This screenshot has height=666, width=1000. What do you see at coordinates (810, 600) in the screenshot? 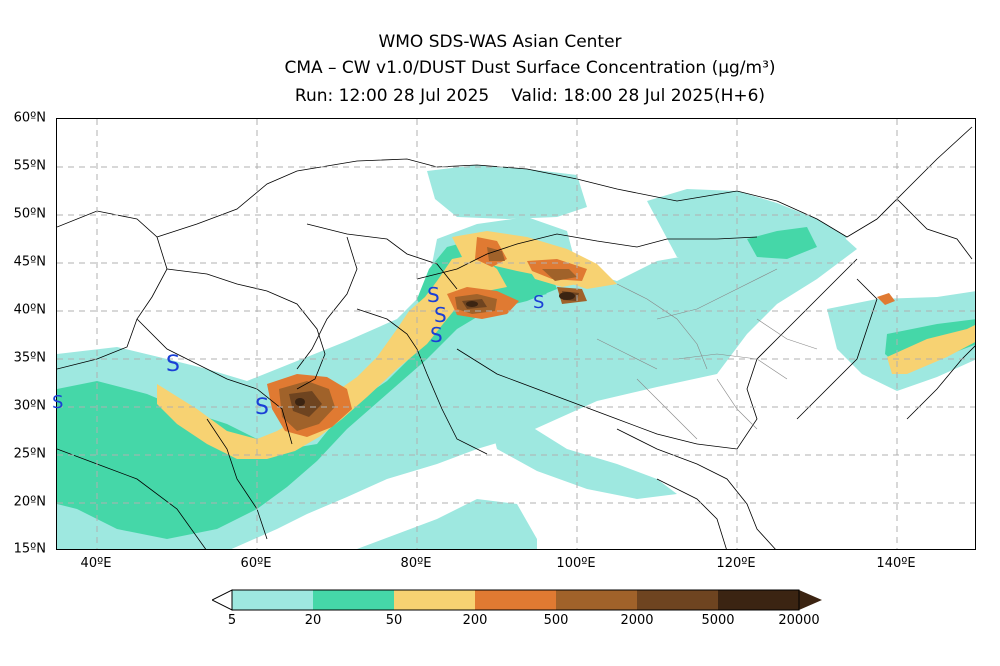
I see `colorbar-max-arrow` at bounding box center [810, 600].